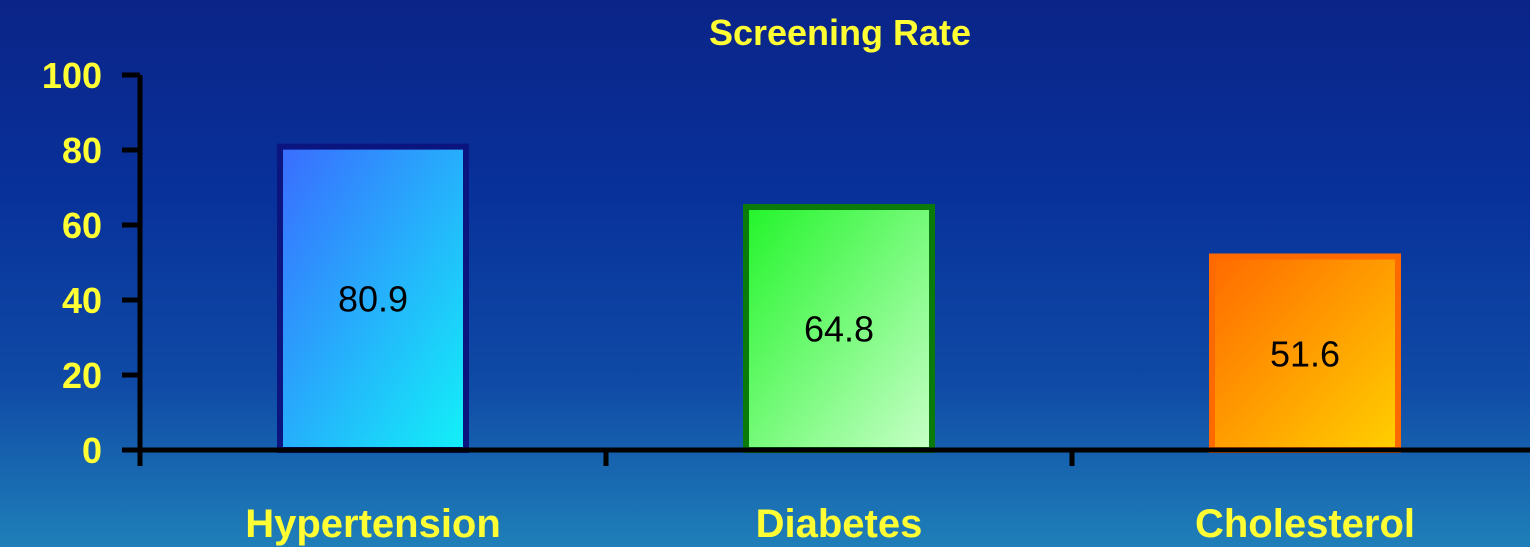 Image resolution: width=1530 pixels, height=547 pixels. What do you see at coordinates (1305, 524) in the screenshot?
I see `x-tick-label: Cholesterol` at bounding box center [1305, 524].